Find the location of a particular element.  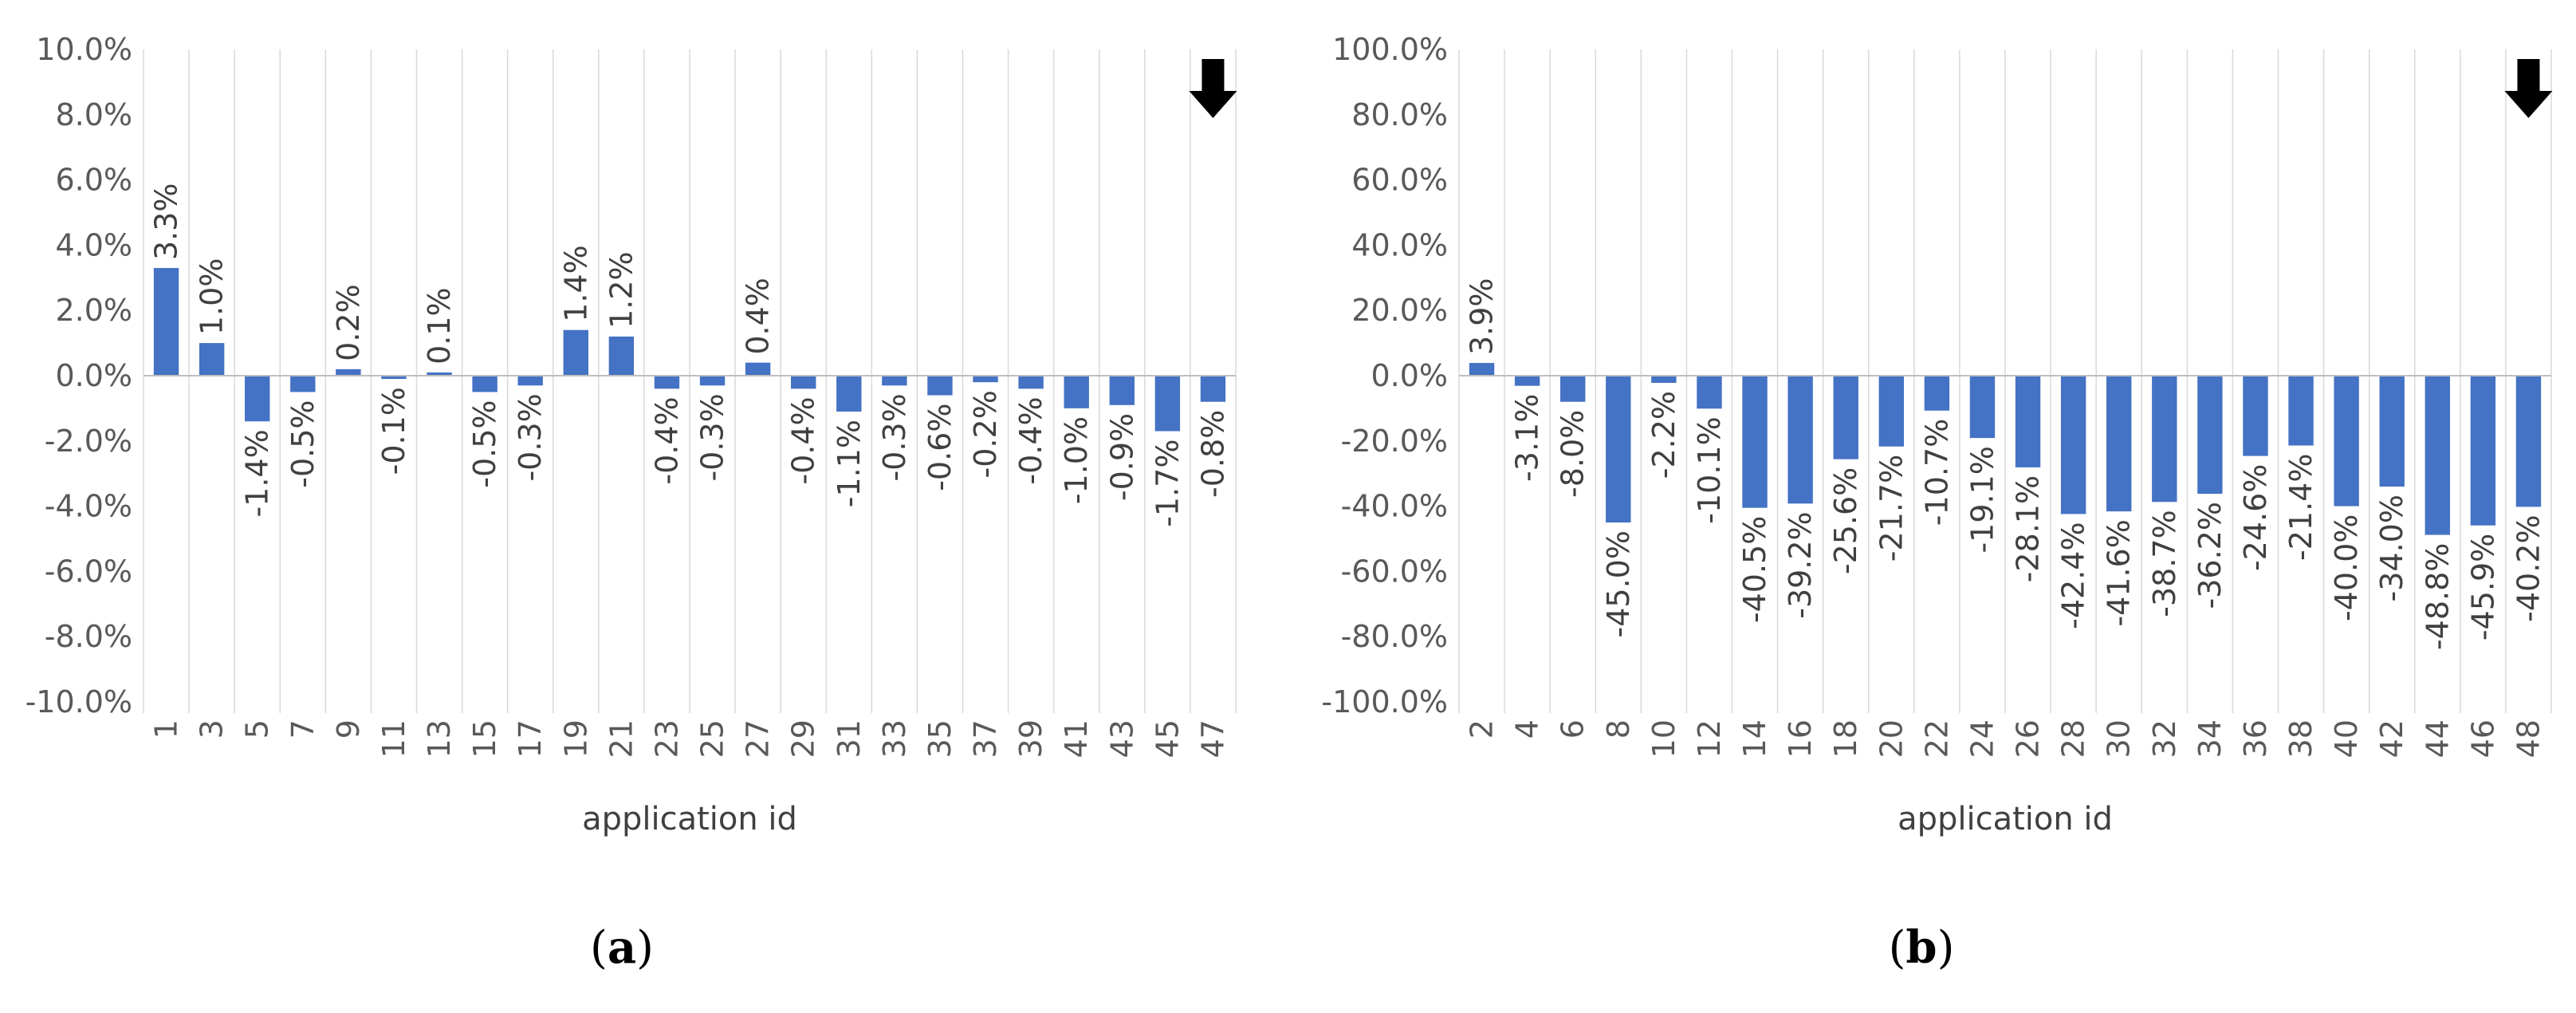

y-tick-label: -20.0% is located at coordinates (1395, 442).